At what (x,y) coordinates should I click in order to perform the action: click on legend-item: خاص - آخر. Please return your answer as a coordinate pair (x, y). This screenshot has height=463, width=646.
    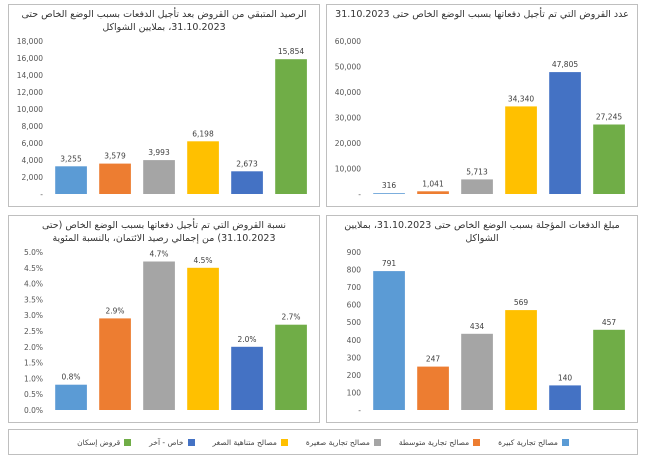
    Looking at the image, I should click on (172, 442).